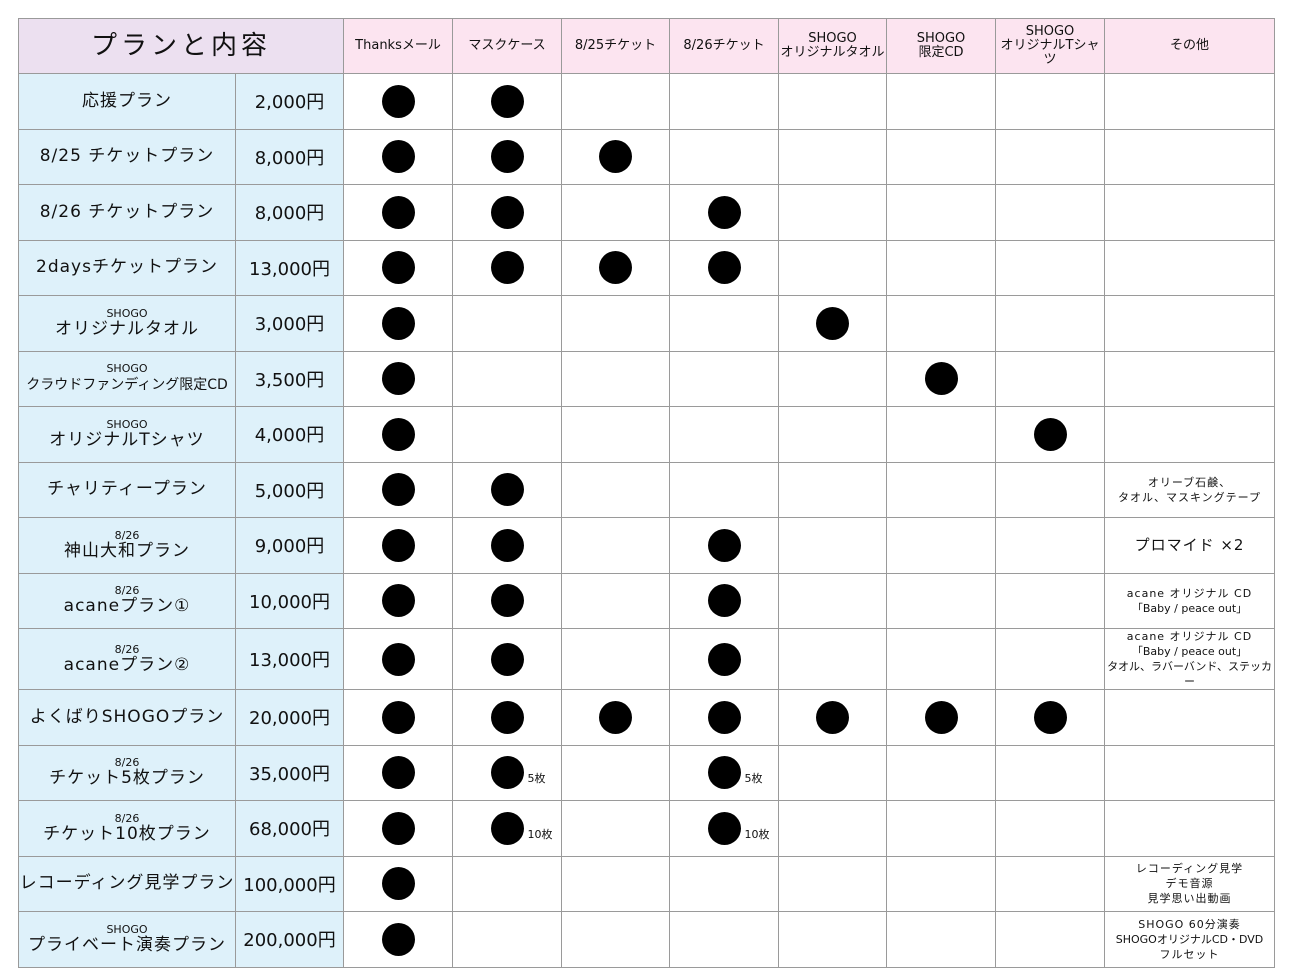 The width and height of the screenshot is (1292, 980). I want to click on plan-price: 9,000円, so click(289, 545).